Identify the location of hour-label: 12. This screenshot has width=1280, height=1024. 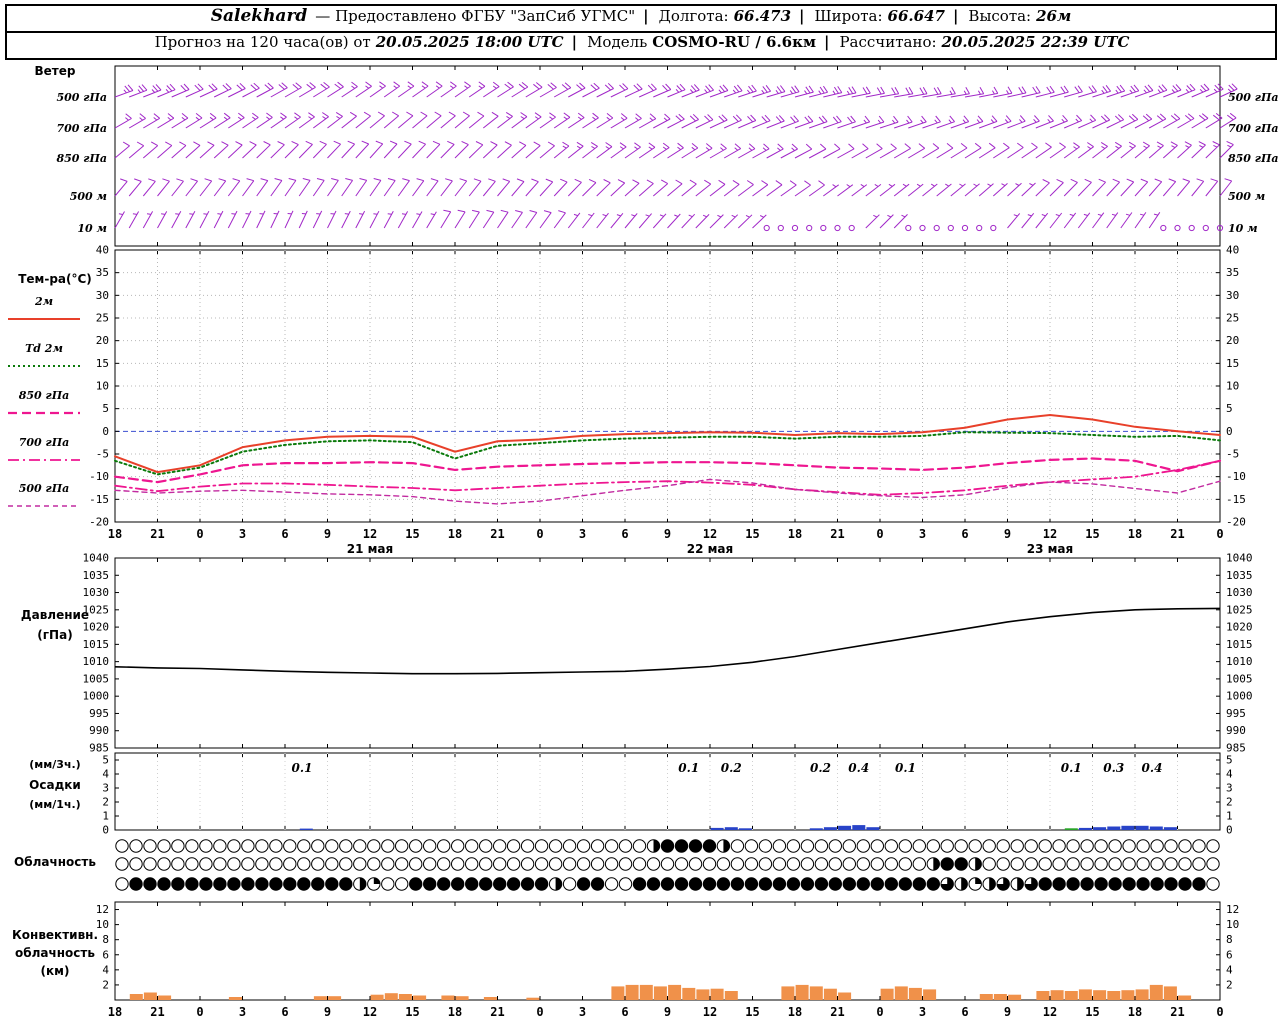
(1050, 1012).